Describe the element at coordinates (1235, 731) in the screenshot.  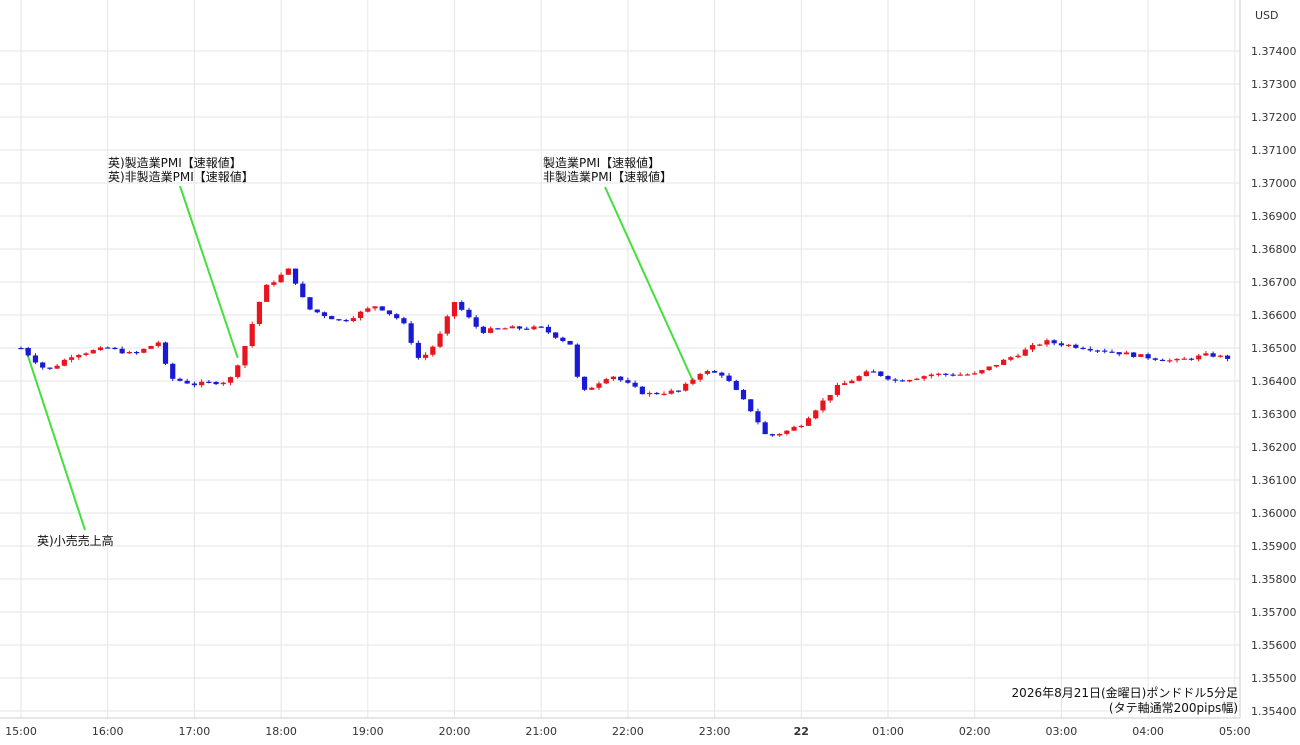
I see `x-tick-label: 05:00` at that location.